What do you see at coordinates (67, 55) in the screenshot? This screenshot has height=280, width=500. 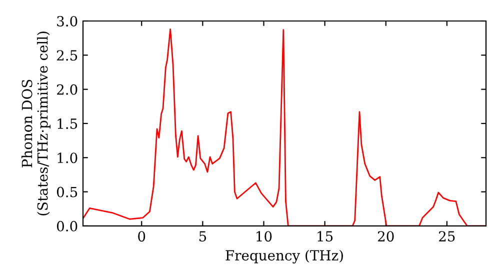 I see `y-tick-label: 2.5` at bounding box center [67, 55].